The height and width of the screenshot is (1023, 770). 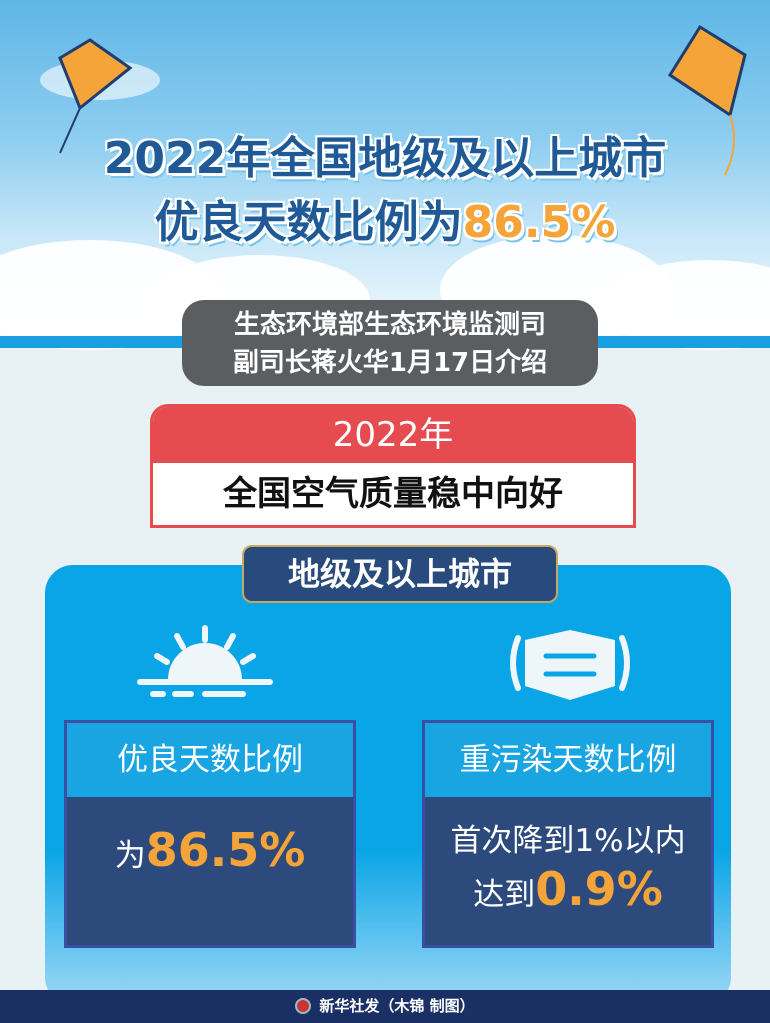 What do you see at coordinates (303, 1006) in the screenshot?
I see `xinhua-logo-icon` at bounding box center [303, 1006].